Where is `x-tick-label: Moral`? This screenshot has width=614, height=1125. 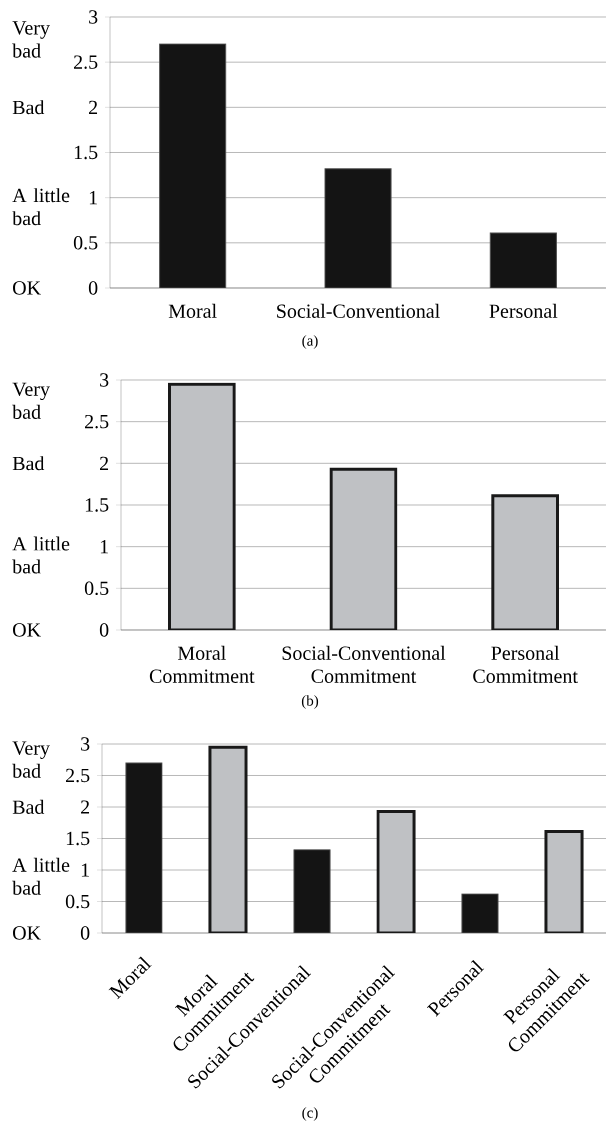 x-tick-label: Moral is located at coordinates (192, 310).